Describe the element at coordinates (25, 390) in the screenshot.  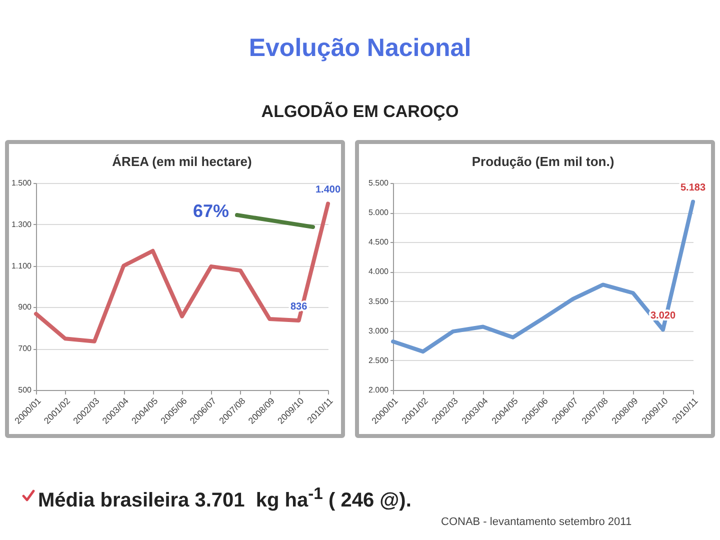
I see `y-tick-label: 500` at that location.